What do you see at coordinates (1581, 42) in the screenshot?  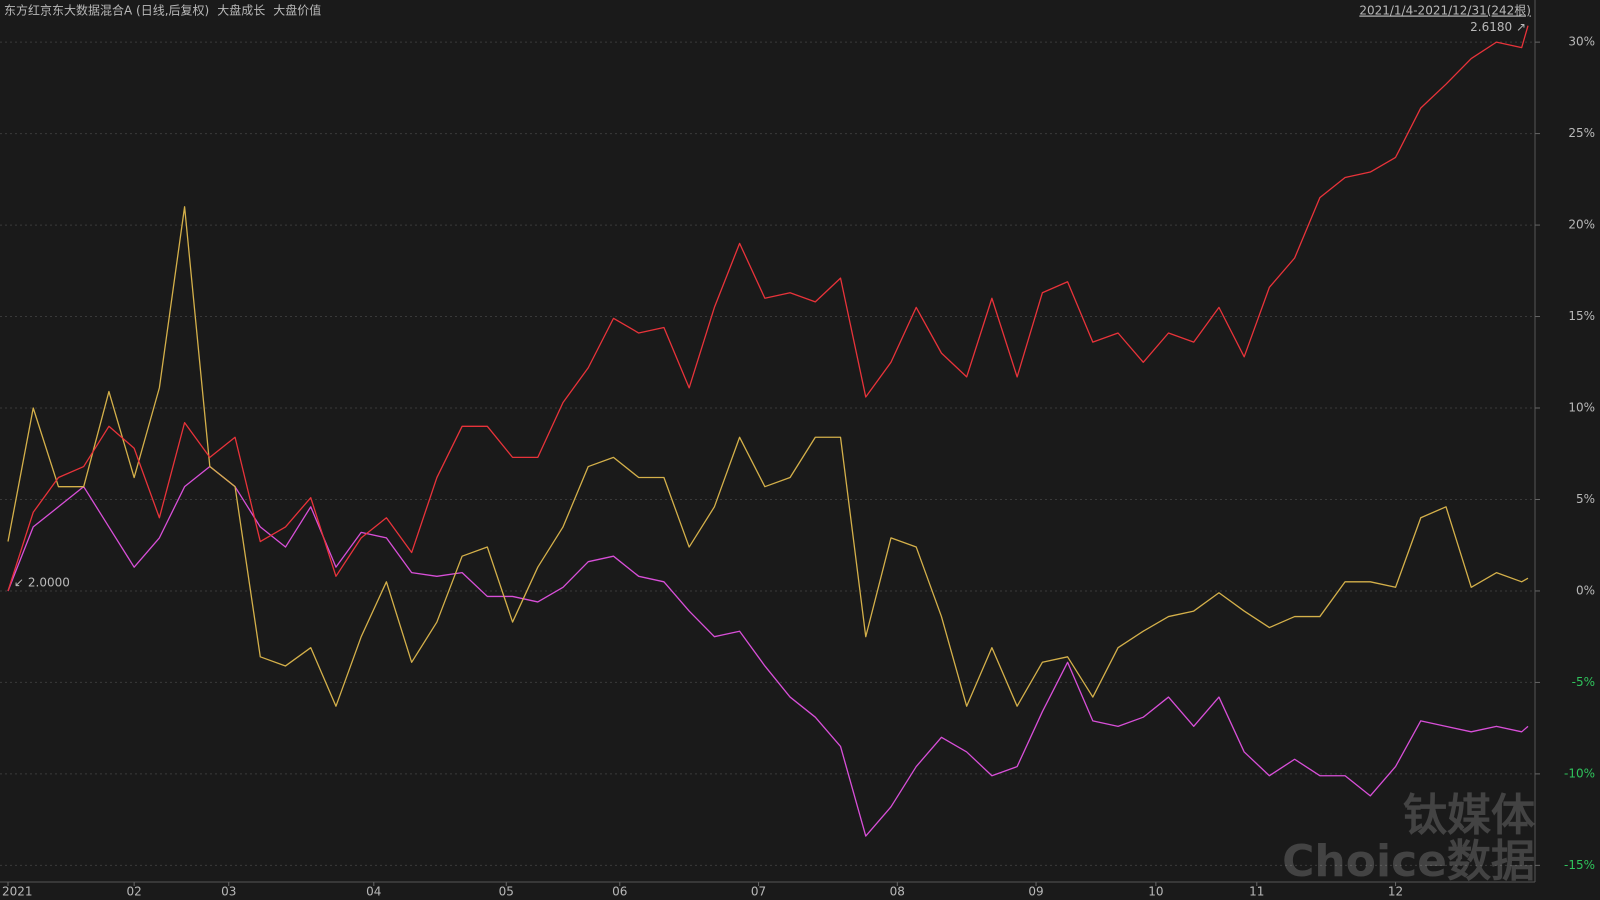 I see `y-tick-label: 30%` at bounding box center [1581, 42].